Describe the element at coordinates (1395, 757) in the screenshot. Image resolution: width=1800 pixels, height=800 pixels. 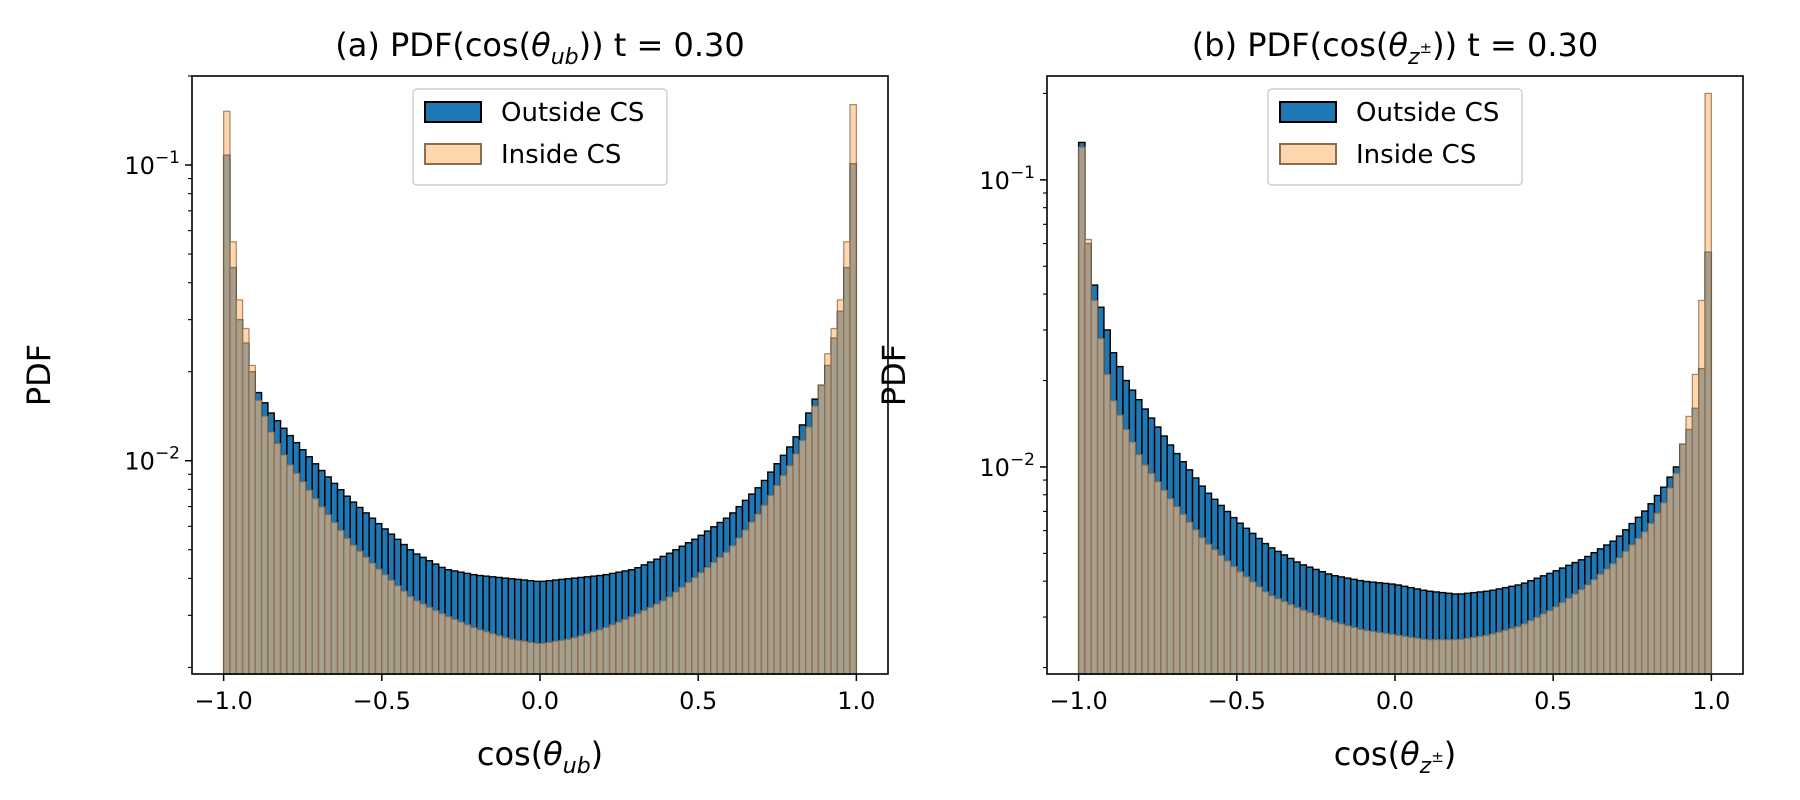
I see `x-axis-label: cos(θz±)` at that location.